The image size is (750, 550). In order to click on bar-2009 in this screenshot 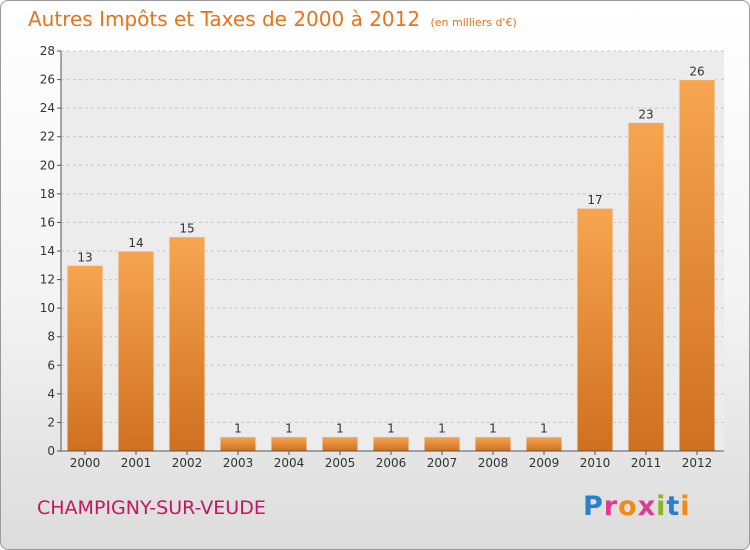, I will do `click(544, 444)`.